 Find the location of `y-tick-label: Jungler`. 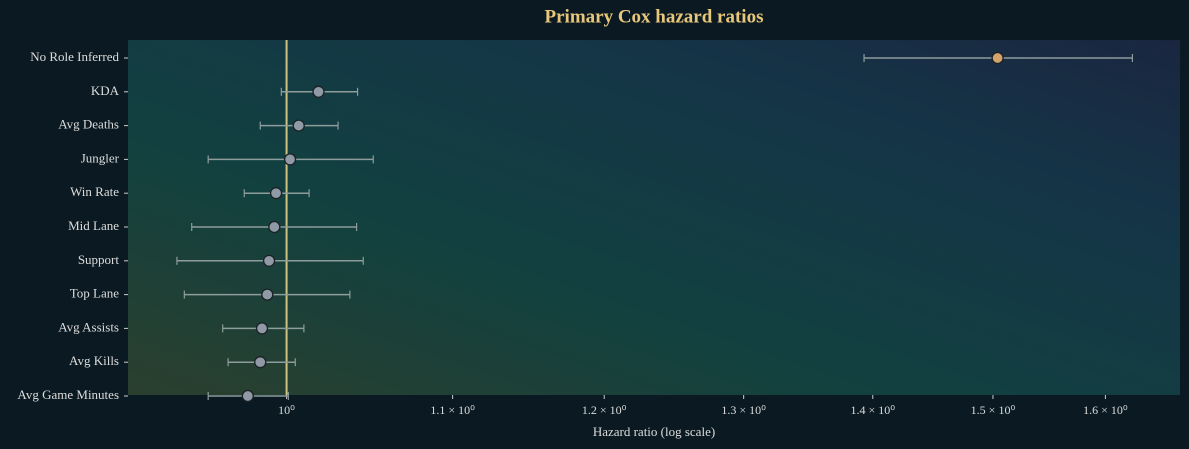

y-tick-label: Jungler is located at coordinates (100, 157).